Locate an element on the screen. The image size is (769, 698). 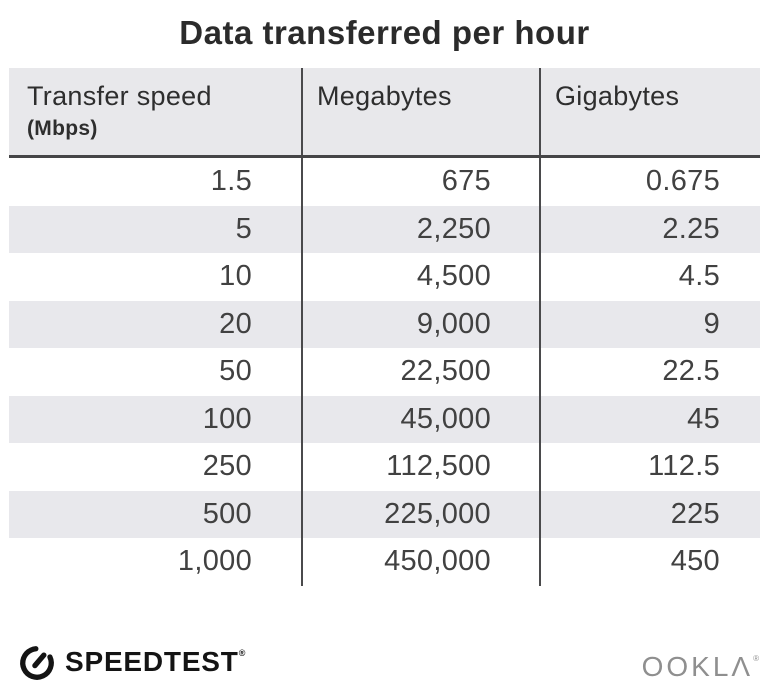
header-transfer-speed: Transfer speed (Mbps) is located at coordinates (155, 111).